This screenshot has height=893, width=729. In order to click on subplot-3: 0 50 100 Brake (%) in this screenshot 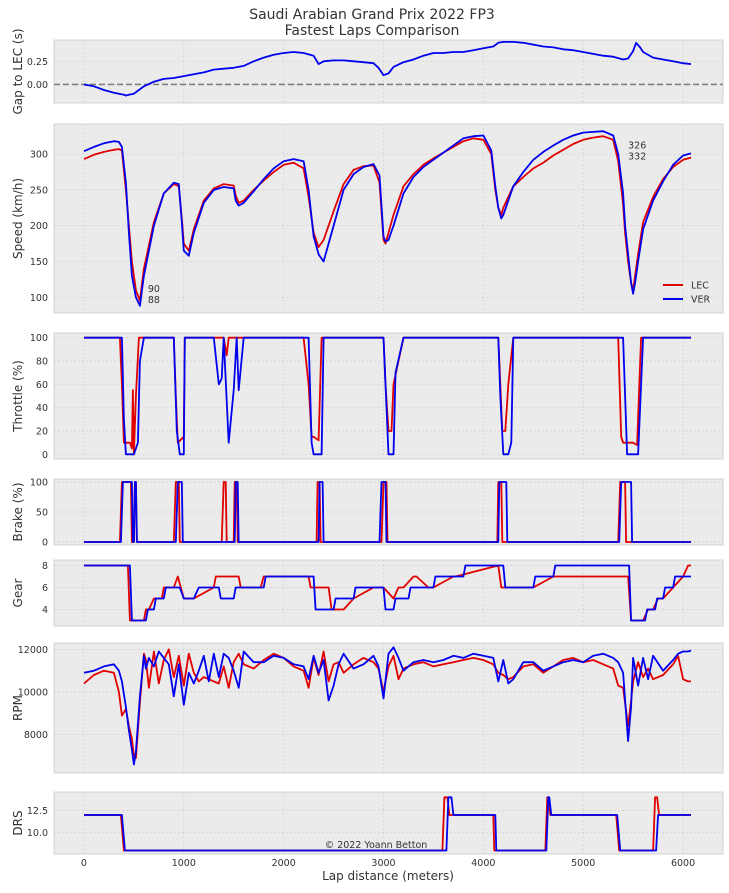, I will do `click(367, 513)`.